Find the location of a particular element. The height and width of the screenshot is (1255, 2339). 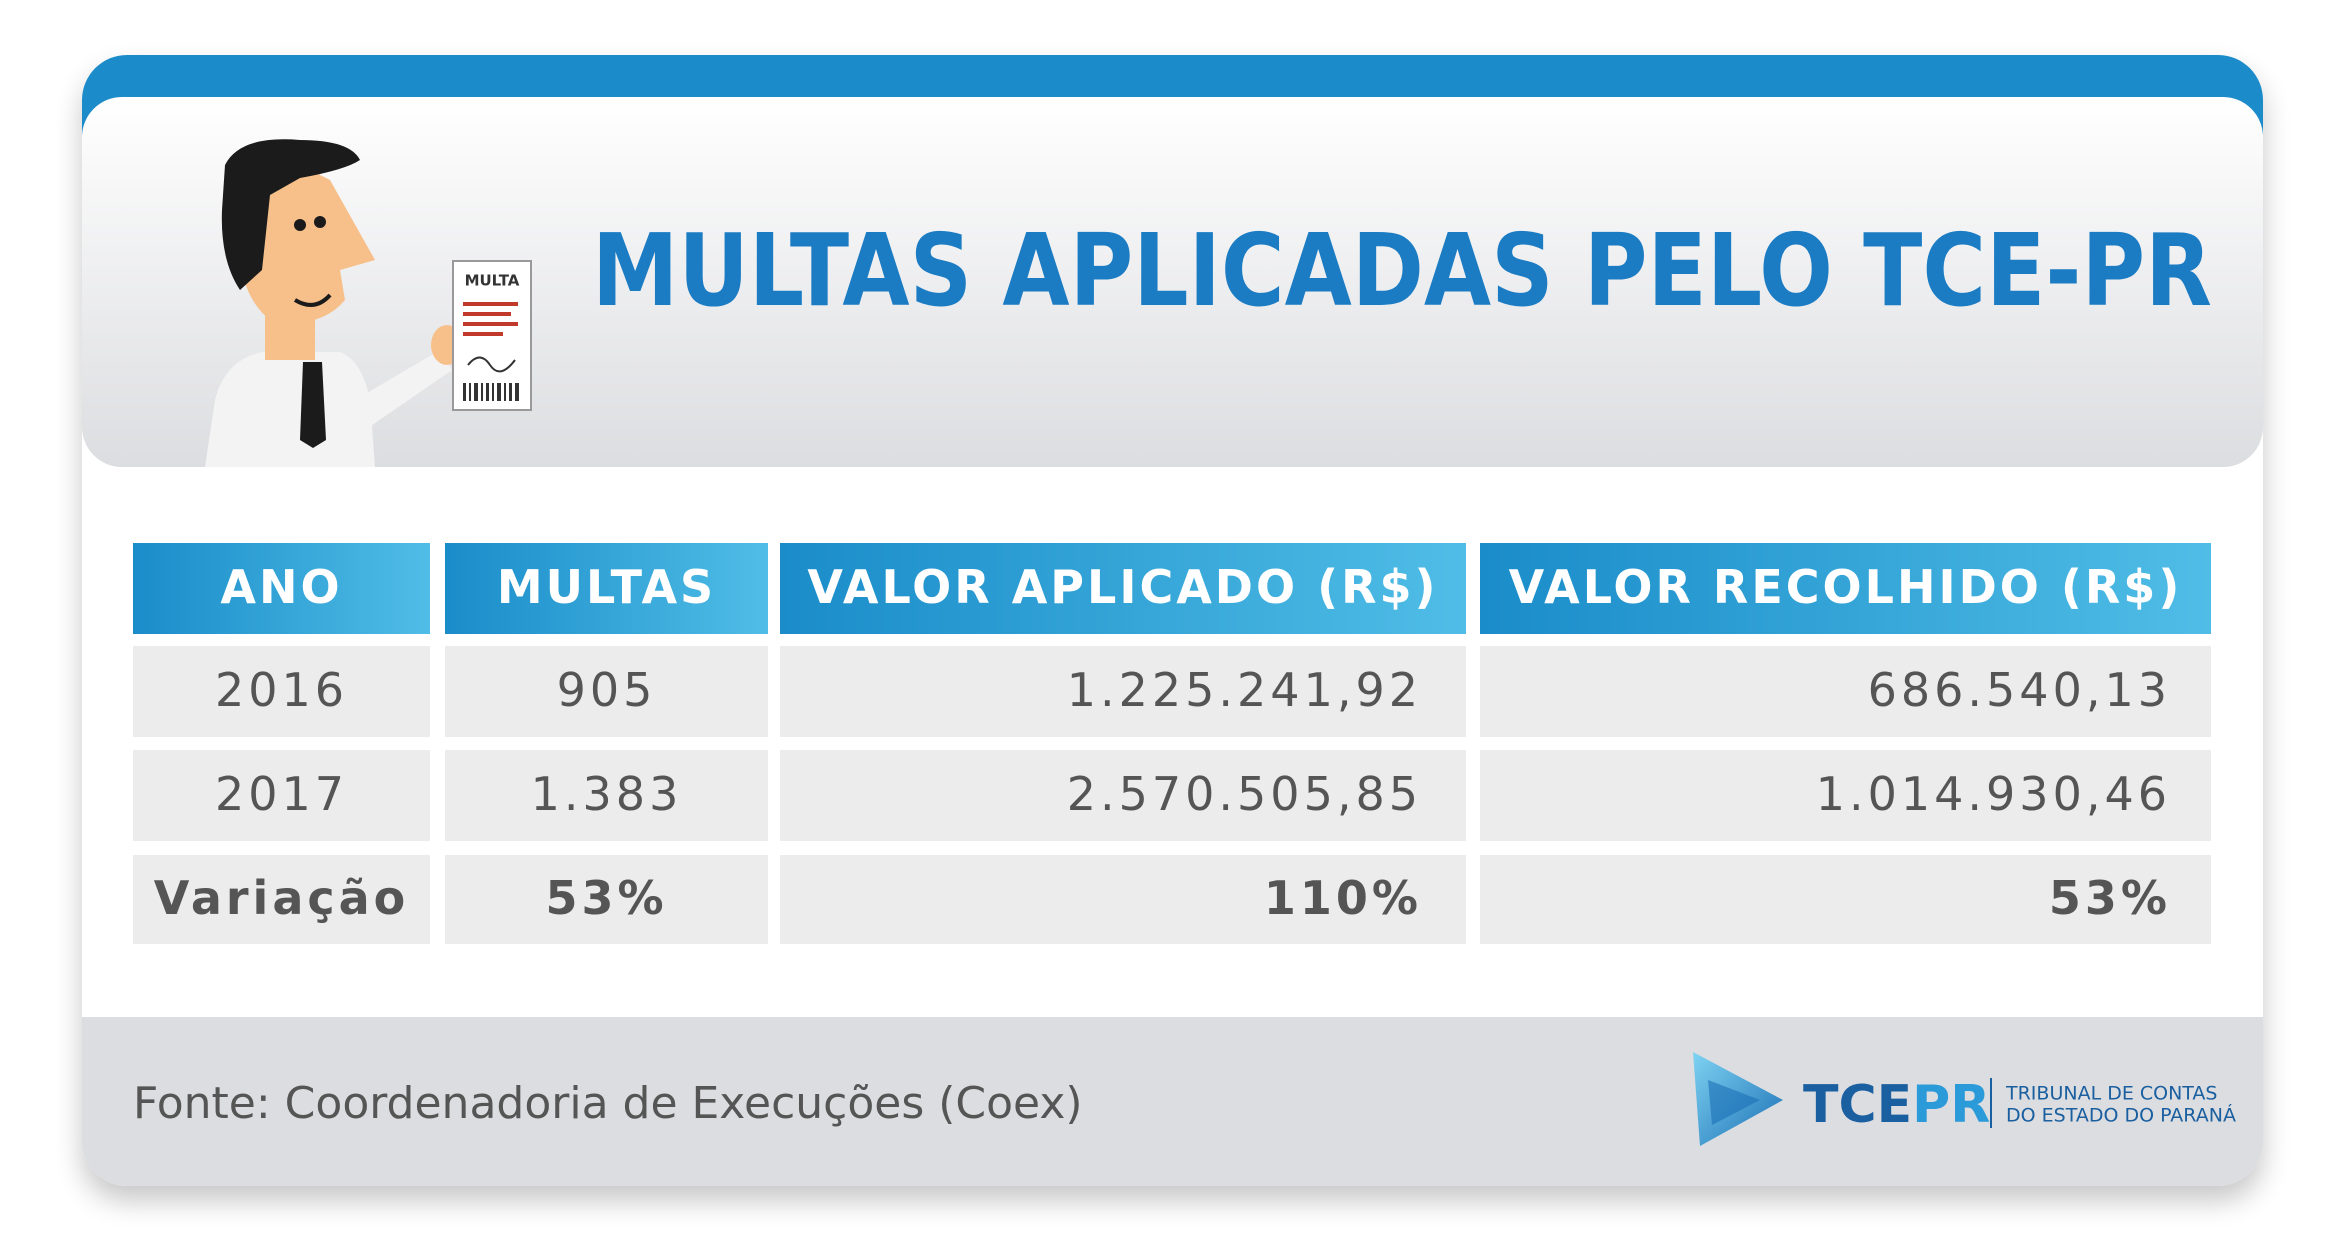

column-header: MULTAS is located at coordinates (606, 587).